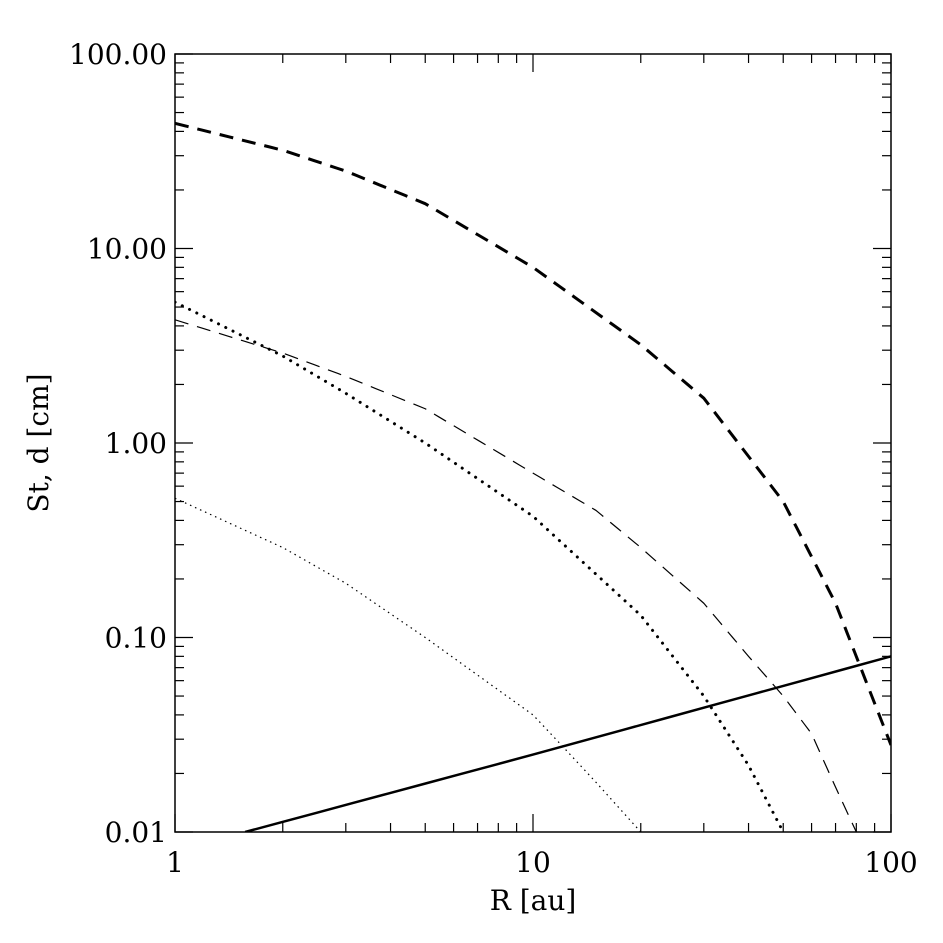 This screenshot has height=943, width=943. What do you see at coordinates (890, 862) in the screenshot?
I see `x-tick-label: 100` at bounding box center [890, 862].